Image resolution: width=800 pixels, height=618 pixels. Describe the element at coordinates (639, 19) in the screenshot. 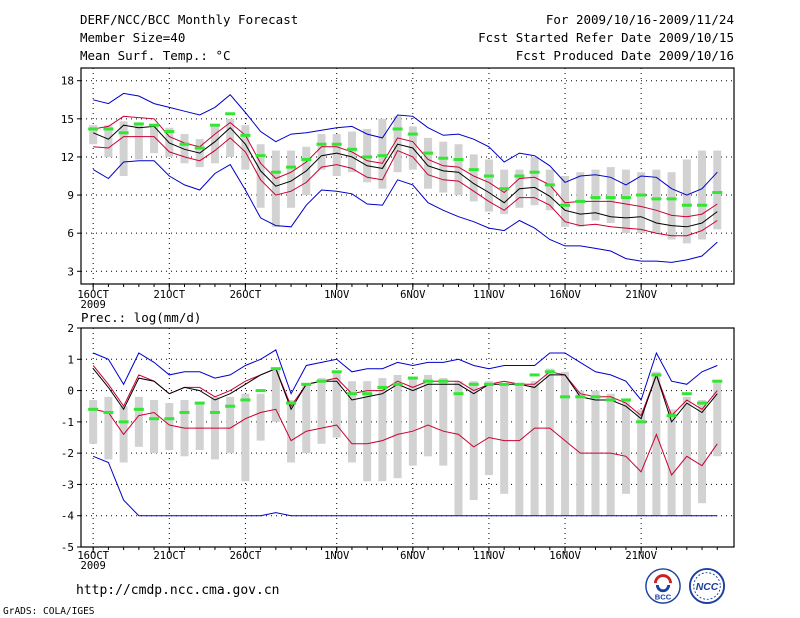

I see `forecast-period: For 2009/10/16-2009/11/24` at that location.